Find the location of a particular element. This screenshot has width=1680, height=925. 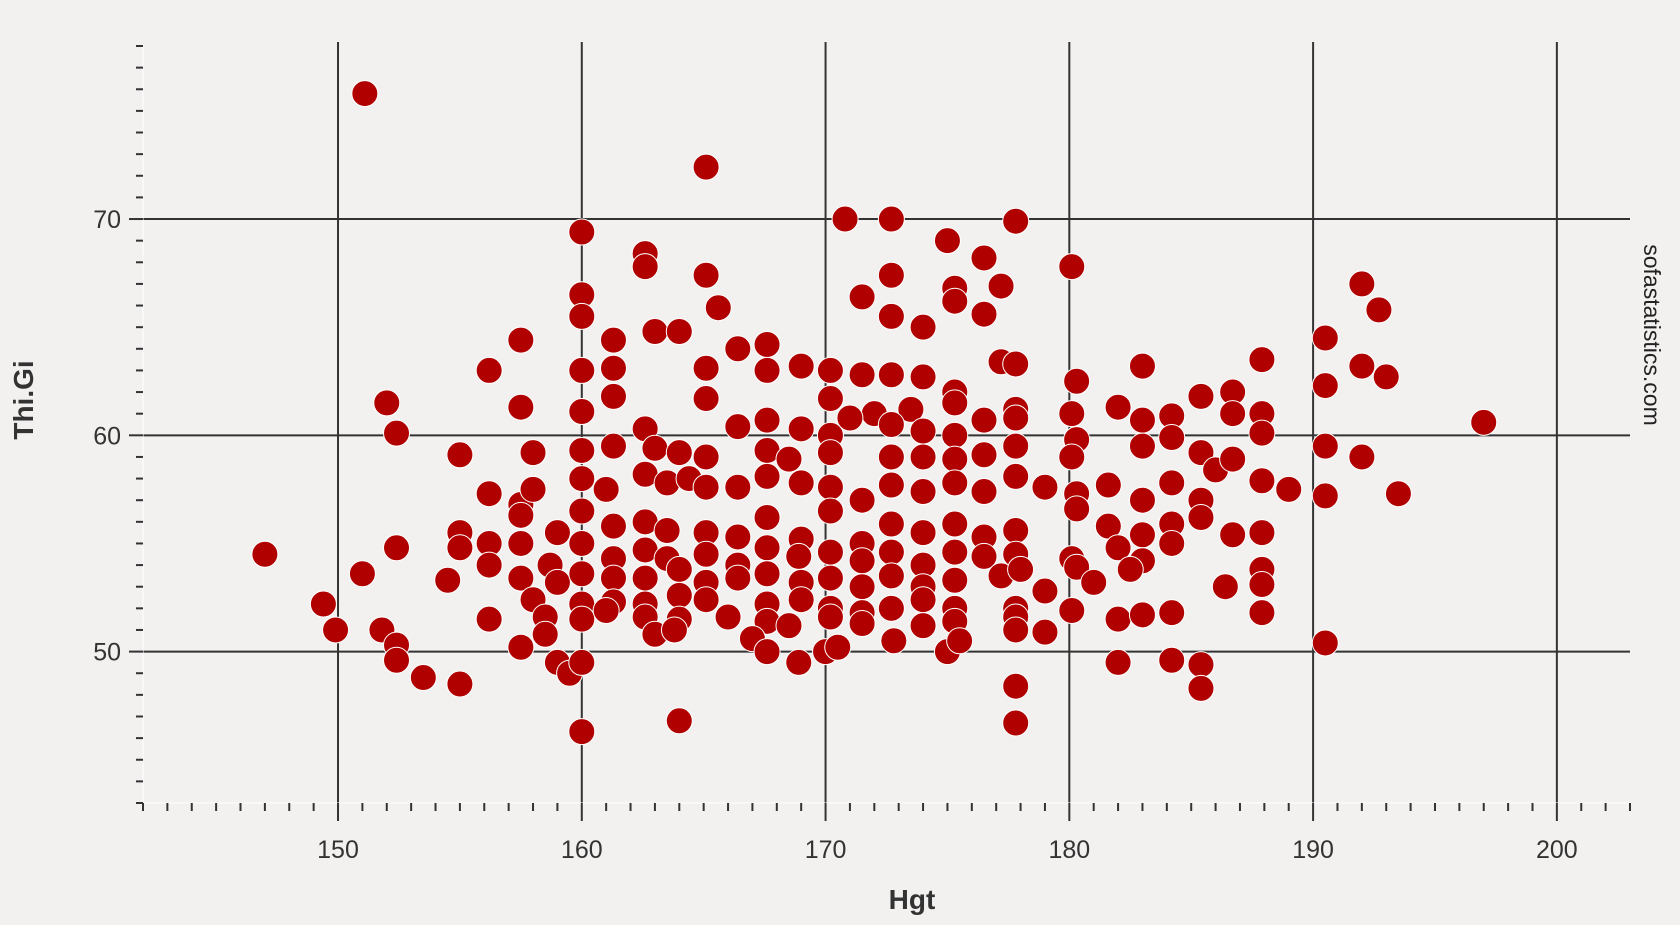

y-tick-label: 60 is located at coordinates (107, 436).